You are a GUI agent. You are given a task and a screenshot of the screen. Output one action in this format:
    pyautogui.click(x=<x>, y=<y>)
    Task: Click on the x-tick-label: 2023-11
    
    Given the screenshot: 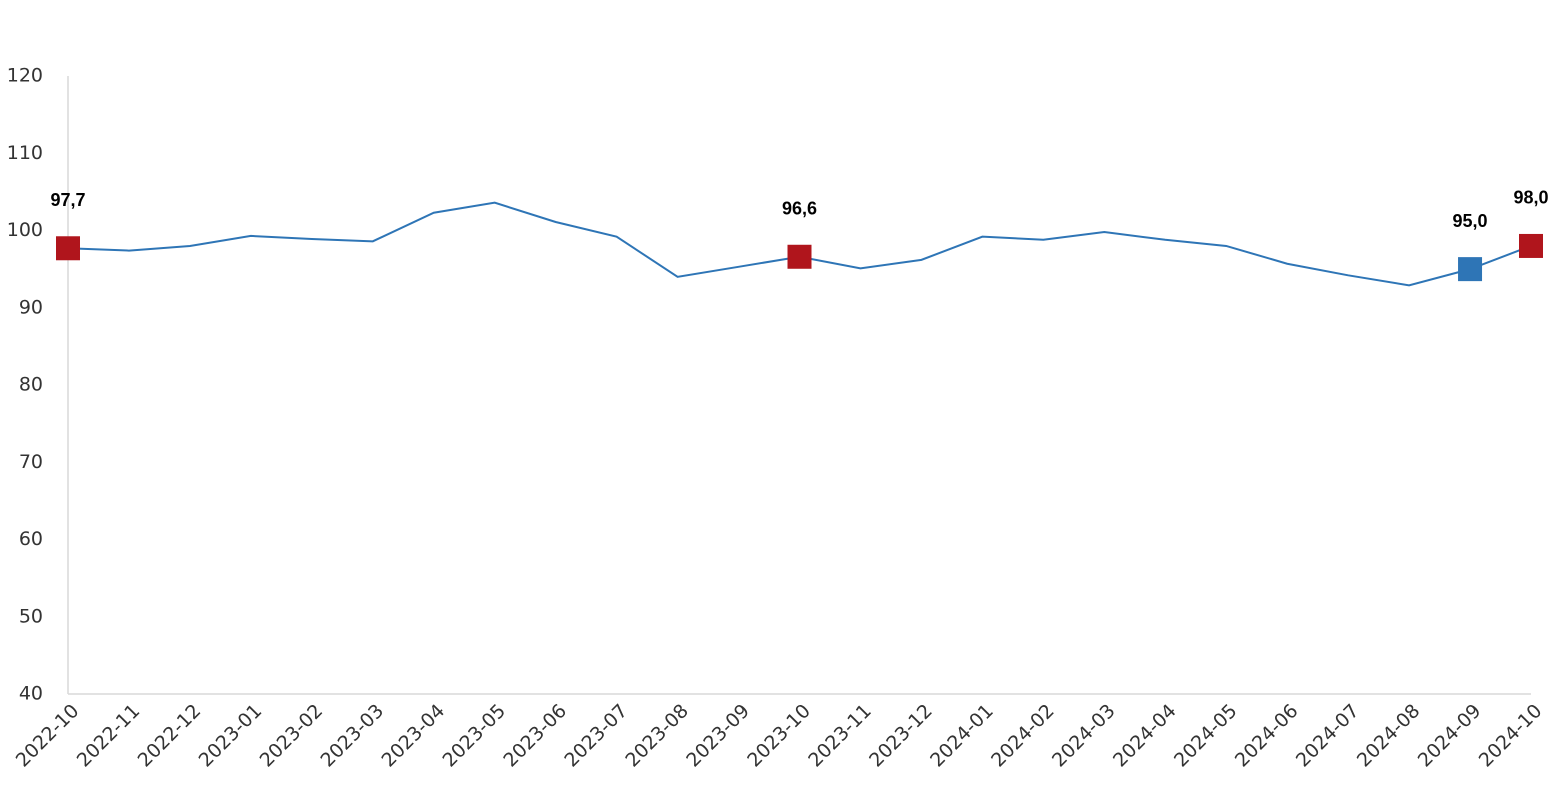 What is the action you would take?
    pyautogui.click(x=840, y=736)
    